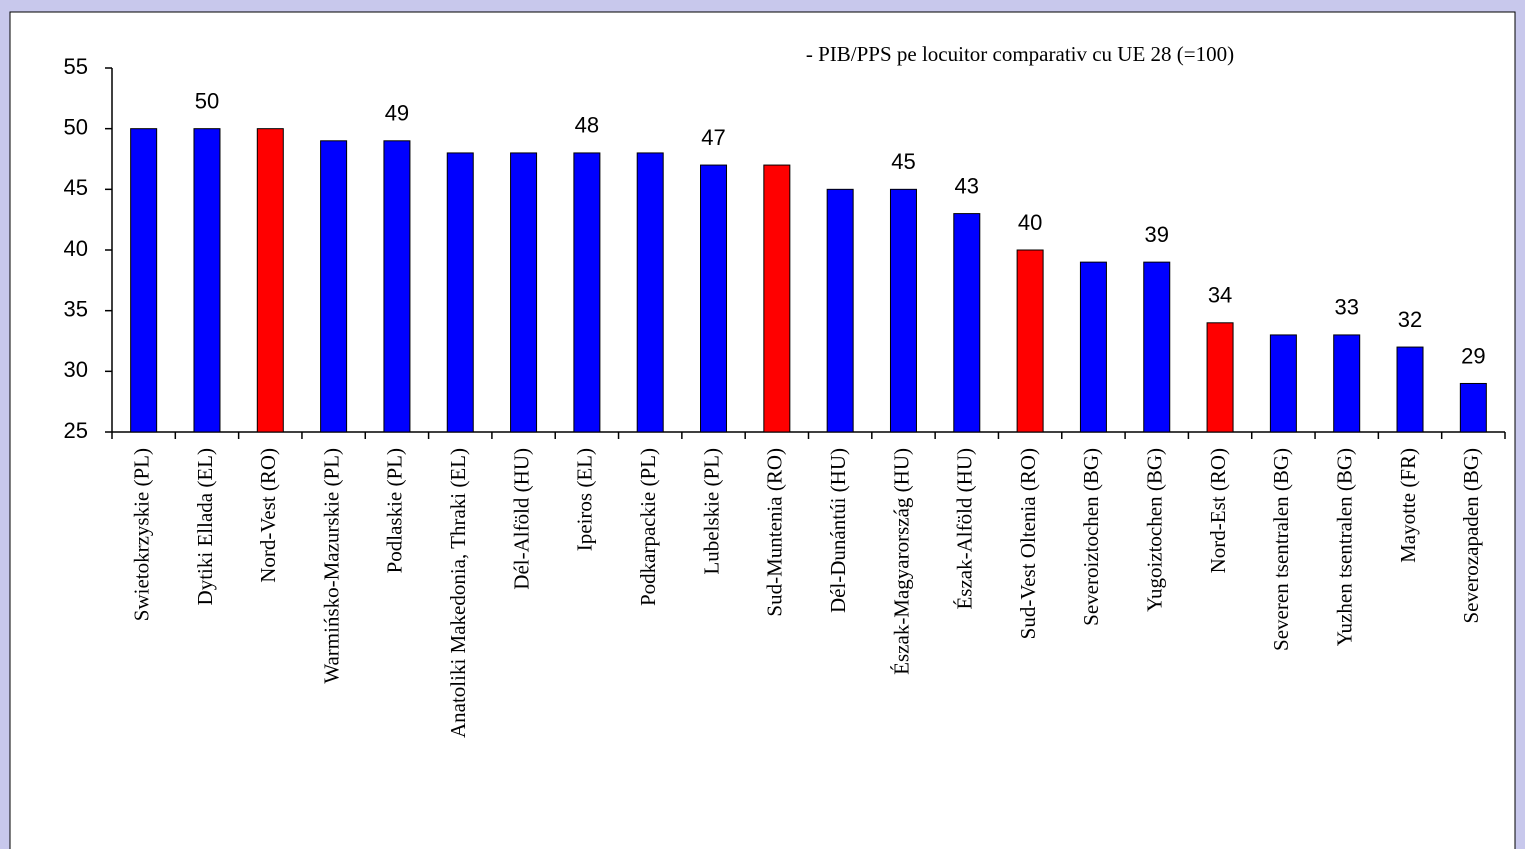 The height and width of the screenshot is (849, 1525). I want to click on y-tick-label: 55, so click(76, 66).